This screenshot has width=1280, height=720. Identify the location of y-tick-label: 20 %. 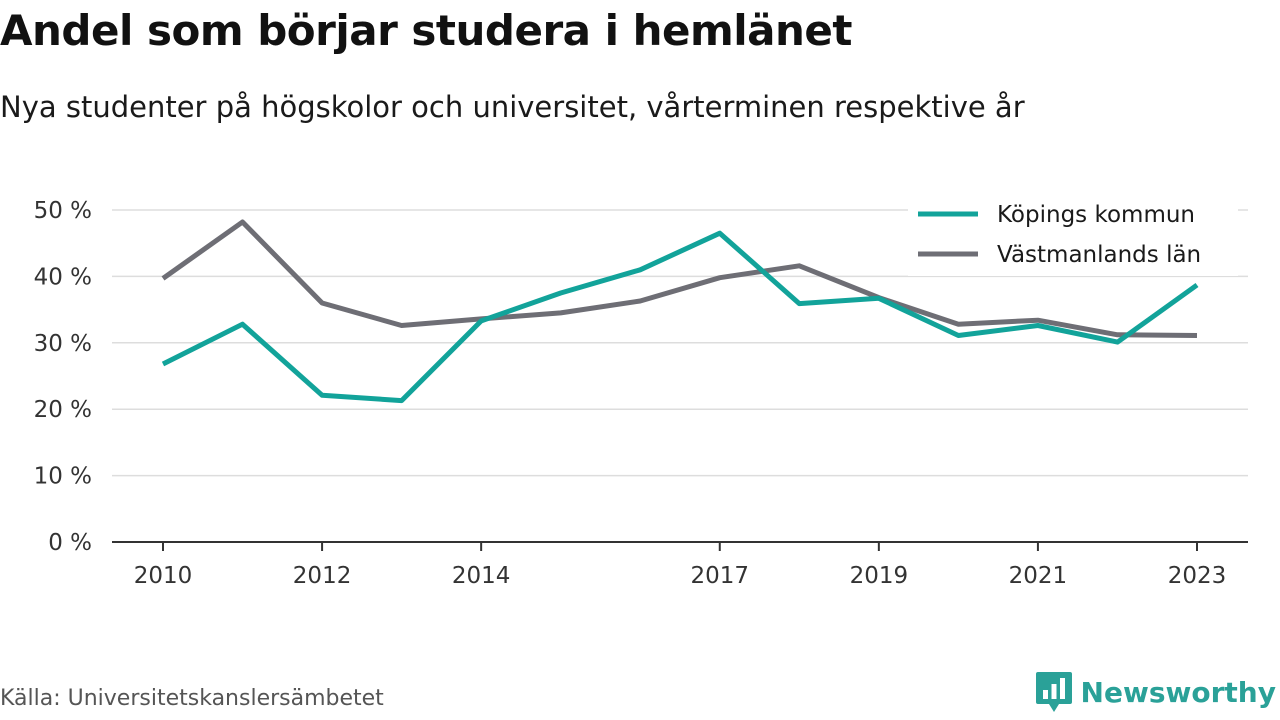
(63, 410).